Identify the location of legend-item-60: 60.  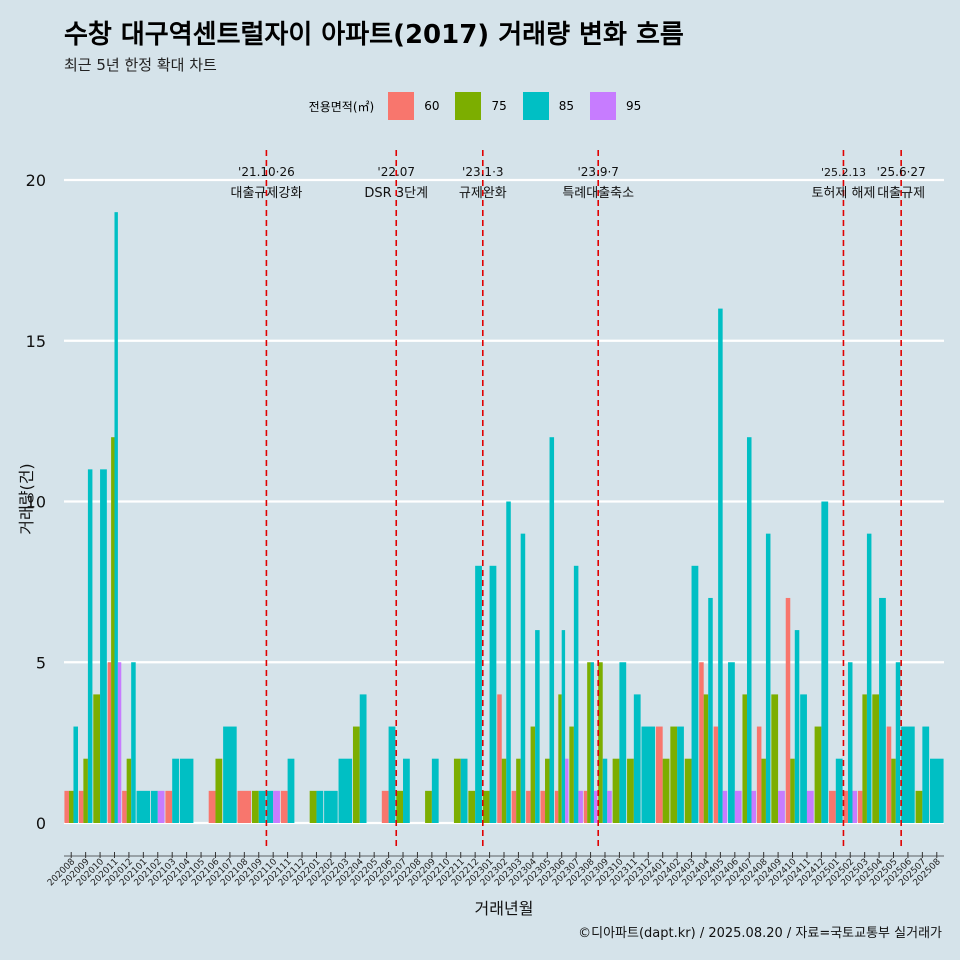
(413, 106).